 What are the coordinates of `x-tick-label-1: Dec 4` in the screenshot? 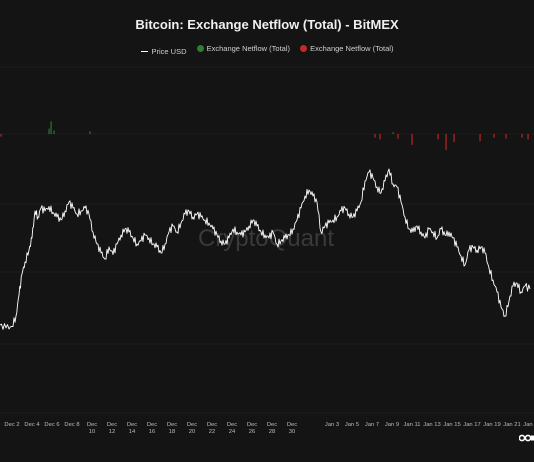 It's located at (32, 425).